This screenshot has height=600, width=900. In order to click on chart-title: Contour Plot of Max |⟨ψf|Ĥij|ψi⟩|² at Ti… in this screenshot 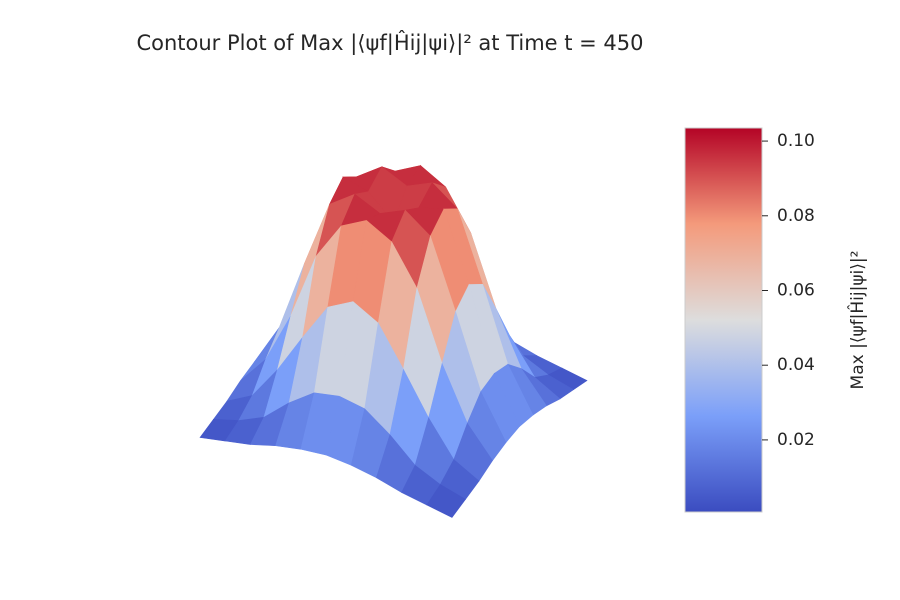, I will do `click(389, 43)`.